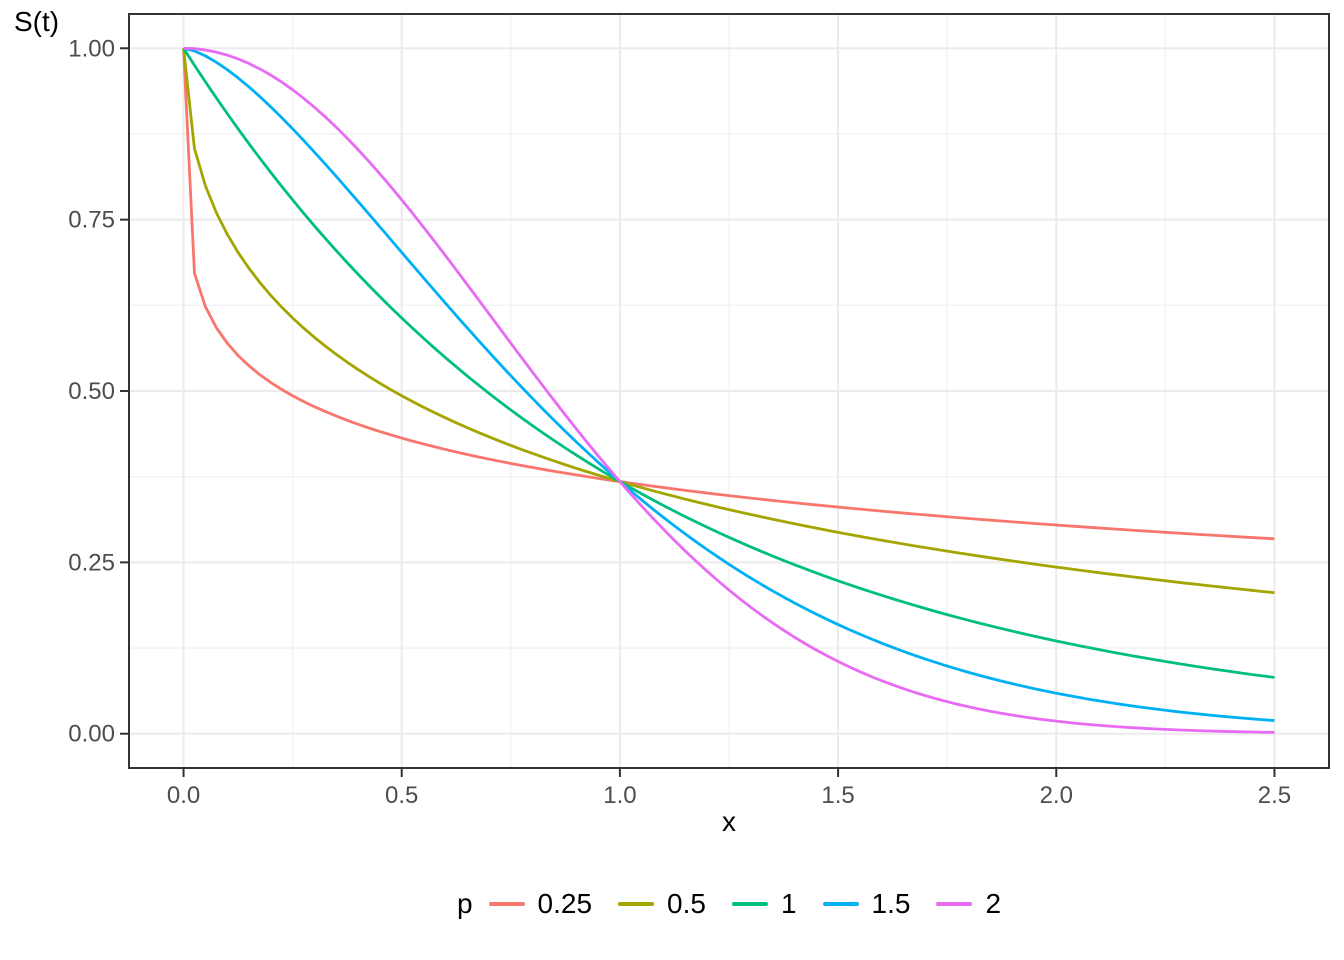 This screenshot has width=1344, height=960. What do you see at coordinates (91, 391) in the screenshot?
I see `y-tick-label: 0.50` at bounding box center [91, 391].